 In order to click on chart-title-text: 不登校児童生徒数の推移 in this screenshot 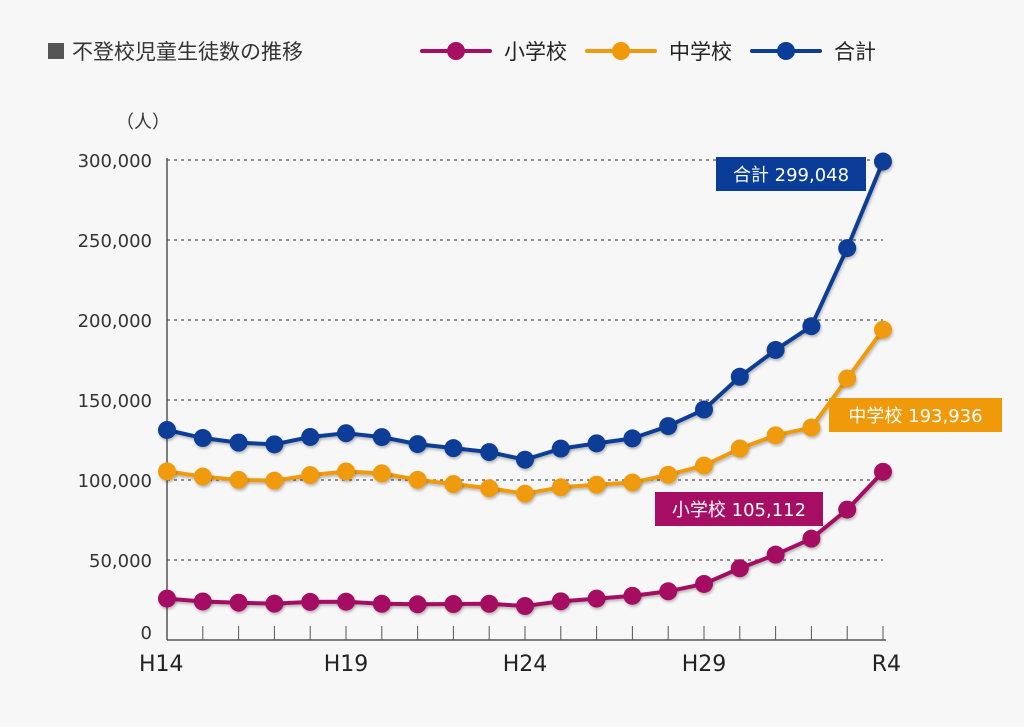, I will do `click(187, 52)`.